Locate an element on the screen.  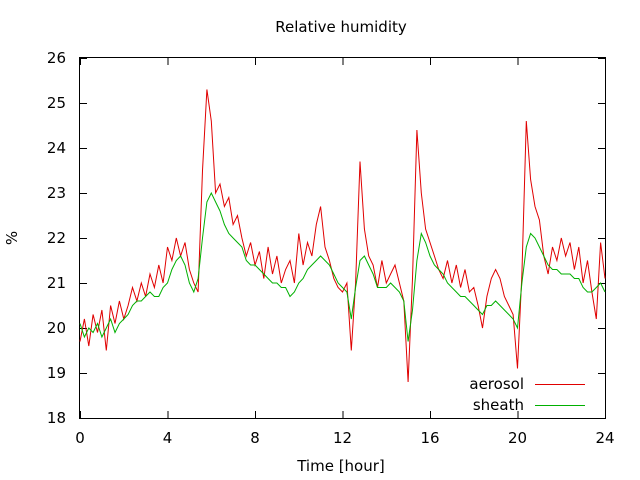
x-tick-label: 0 is located at coordinates (80, 438).